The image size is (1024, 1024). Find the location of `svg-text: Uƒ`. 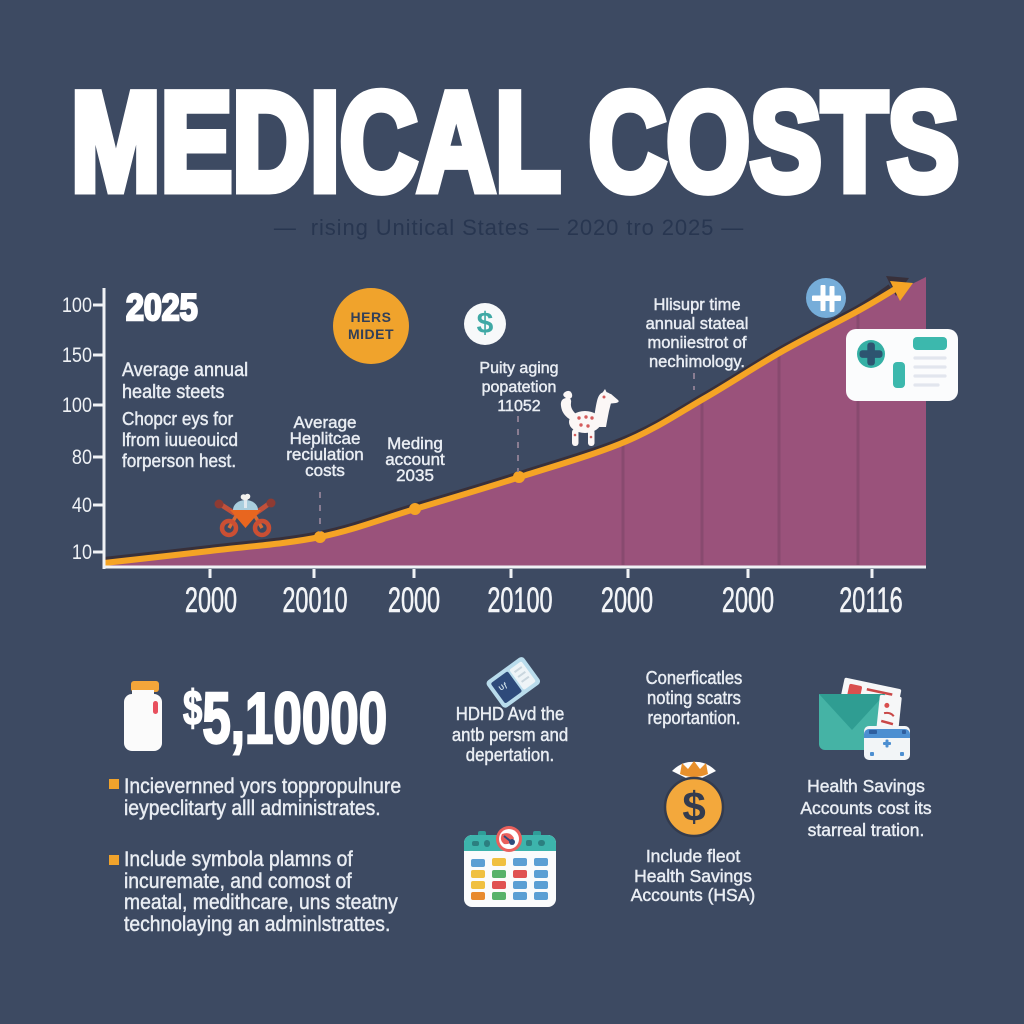

svg-text: Uƒ is located at coordinates (503, 686).